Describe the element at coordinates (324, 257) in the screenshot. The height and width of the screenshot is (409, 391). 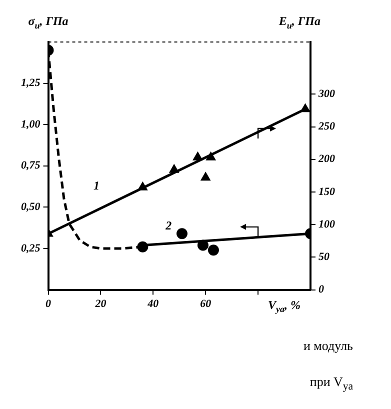
I see `y2-tick-label: 50` at that location.